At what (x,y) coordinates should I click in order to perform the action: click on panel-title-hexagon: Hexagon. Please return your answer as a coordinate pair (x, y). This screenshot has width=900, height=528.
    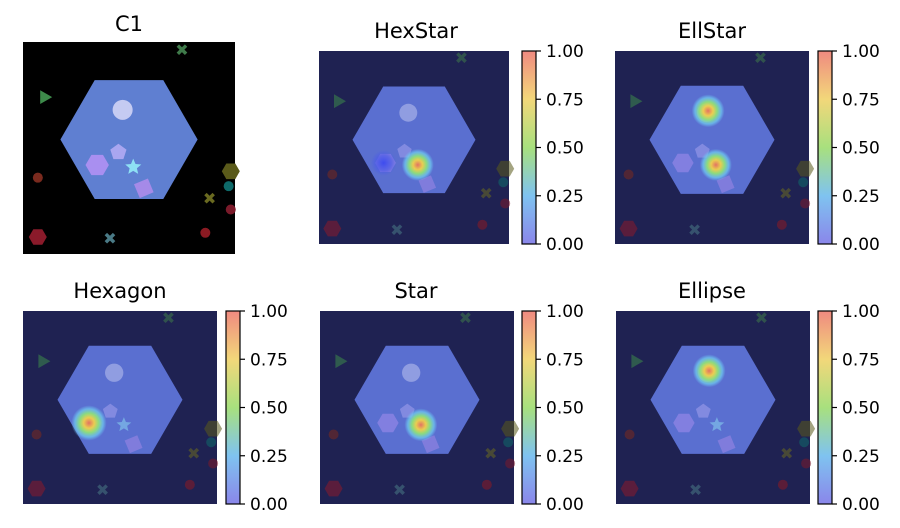
    Looking at the image, I should click on (119, 291).